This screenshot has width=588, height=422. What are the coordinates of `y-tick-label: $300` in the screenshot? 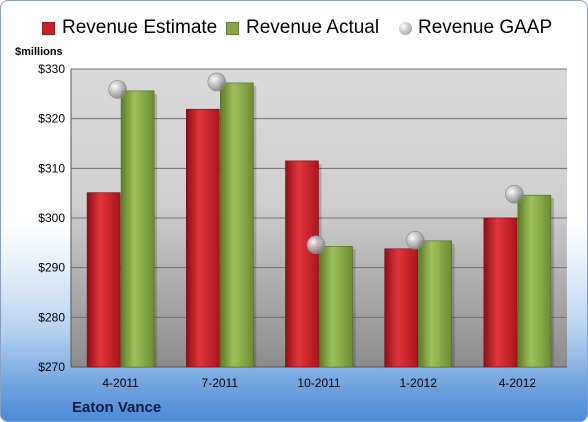 It's located at (51, 218).